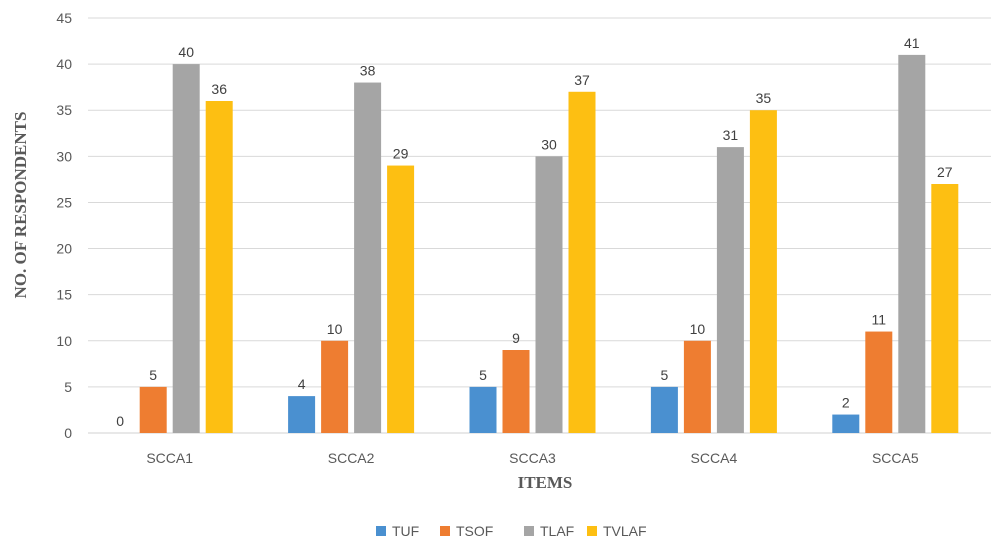  What do you see at coordinates (64, 18) in the screenshot?
I see `y-tick-label: 45` at bounding box center [64, 18].